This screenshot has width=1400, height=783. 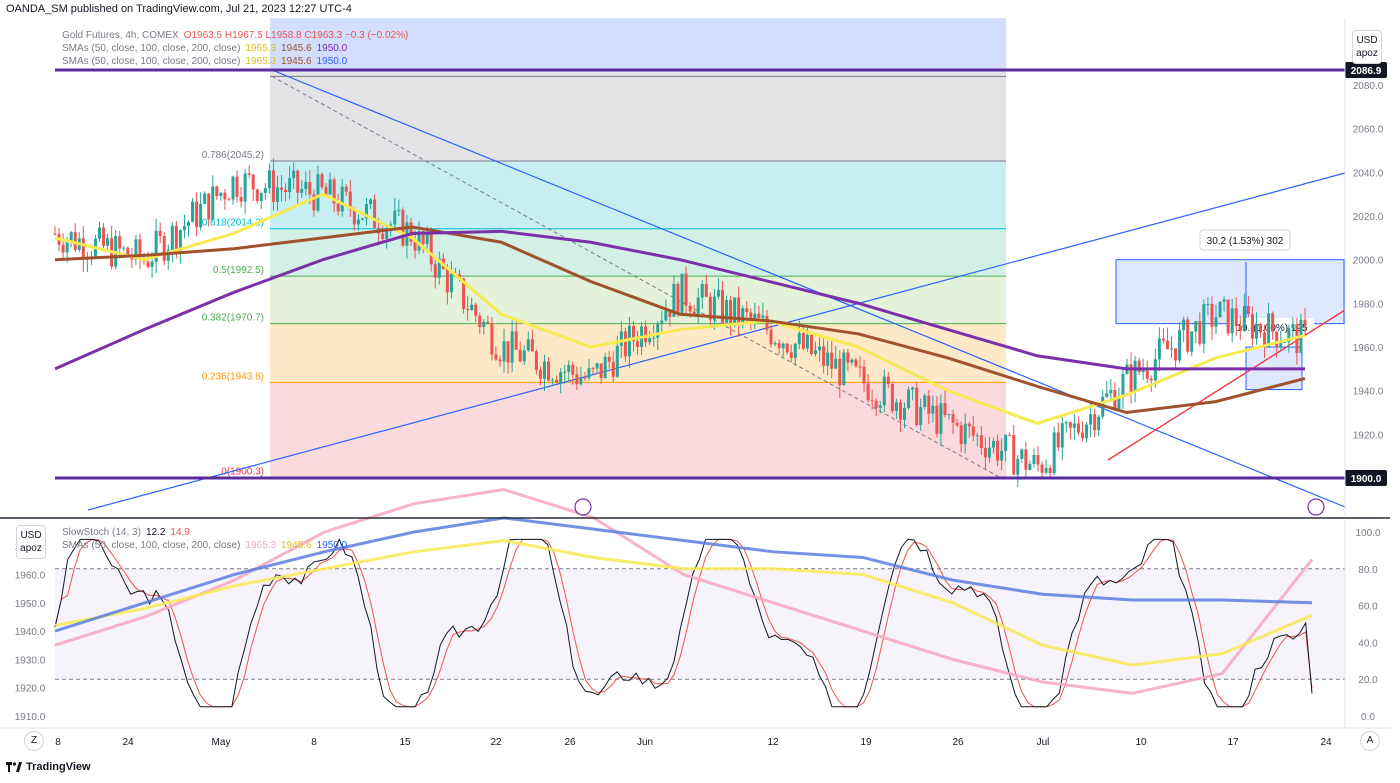 I want to click on stoch-left-tick-1: 1960.0, so click(x=30, y=575).